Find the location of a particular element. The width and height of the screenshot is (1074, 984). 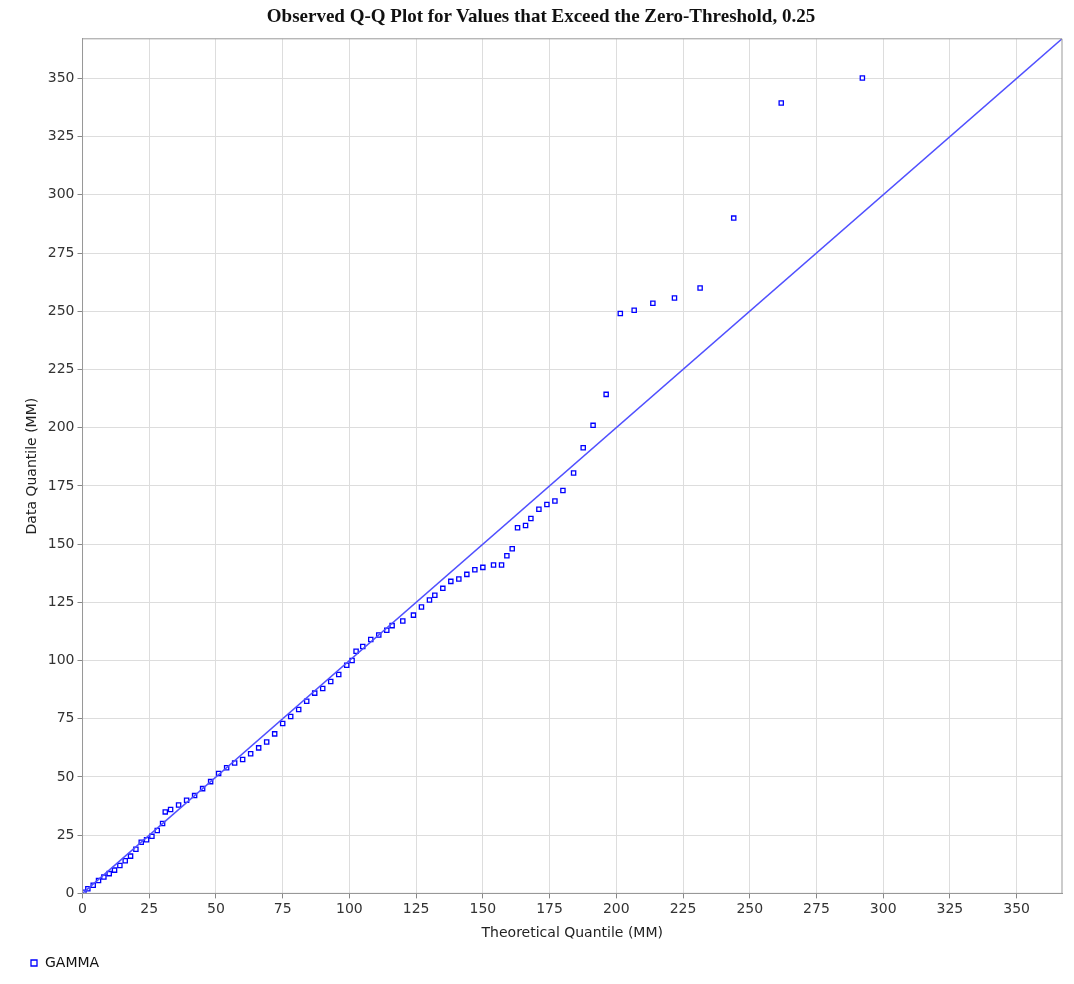

x-tick-label: 225 is located at coordinates (683, 908).